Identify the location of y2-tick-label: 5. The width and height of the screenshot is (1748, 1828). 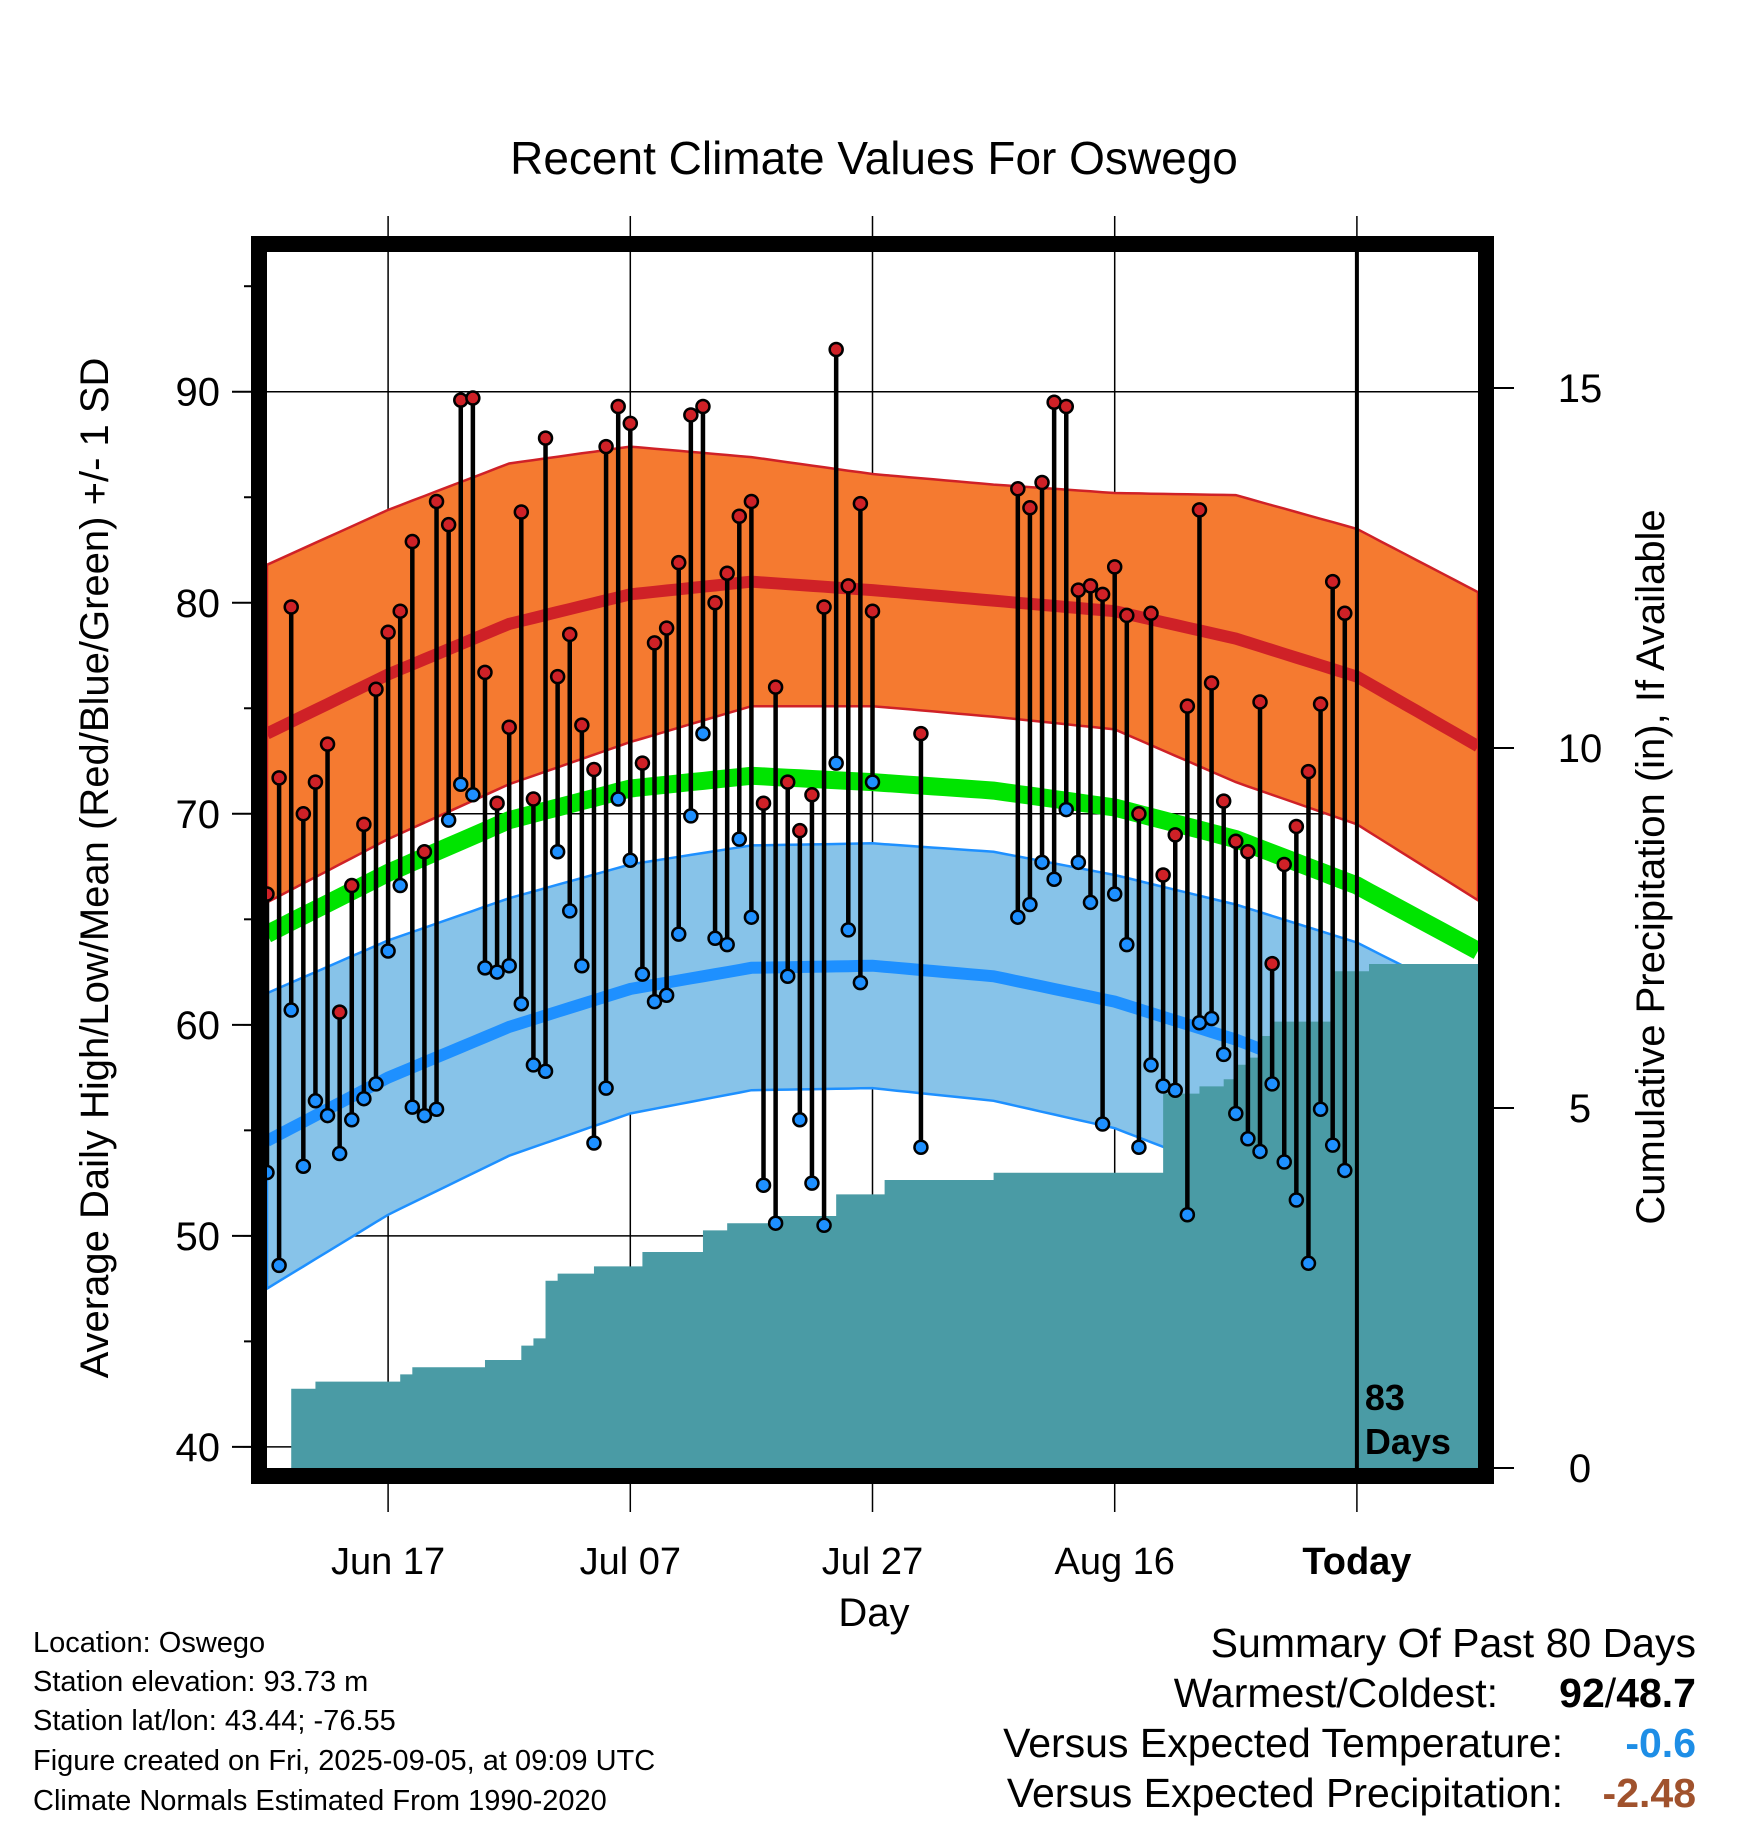
(1580, 1109).